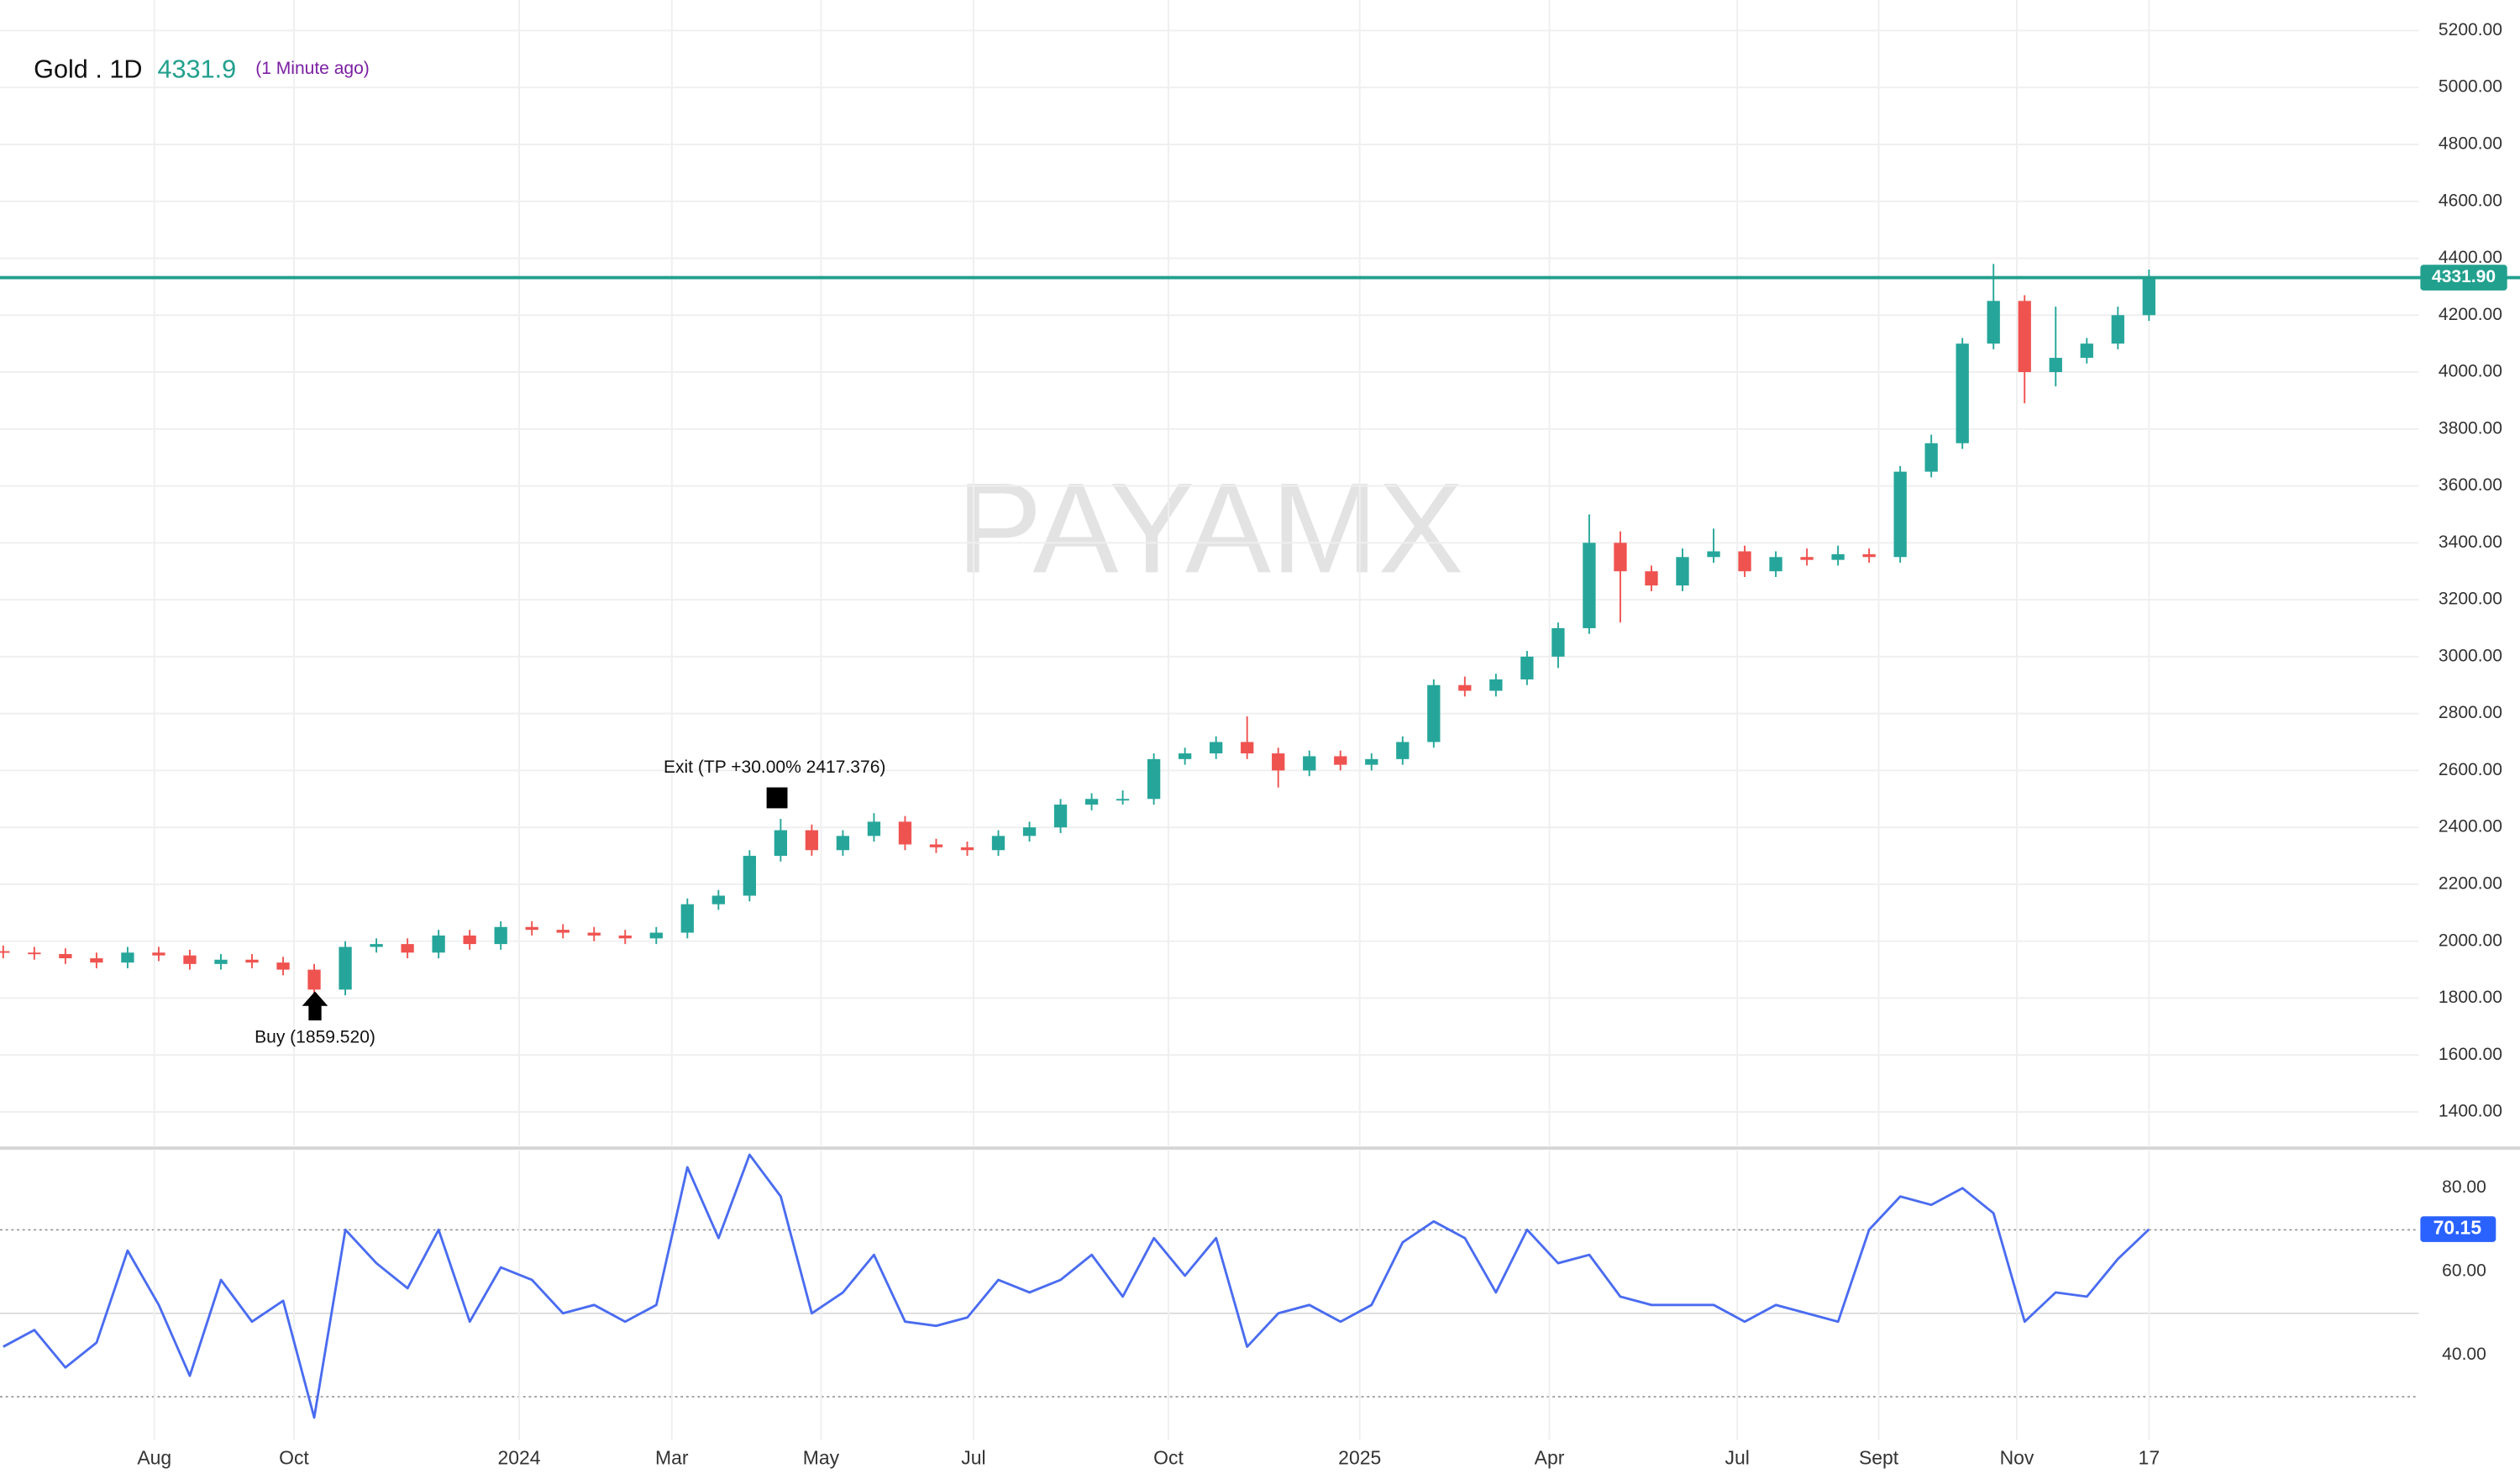 The width and height of the screenshot is (2520, 1484). I want to click on y-tick-label: 5000.00, so click(2470, 87).